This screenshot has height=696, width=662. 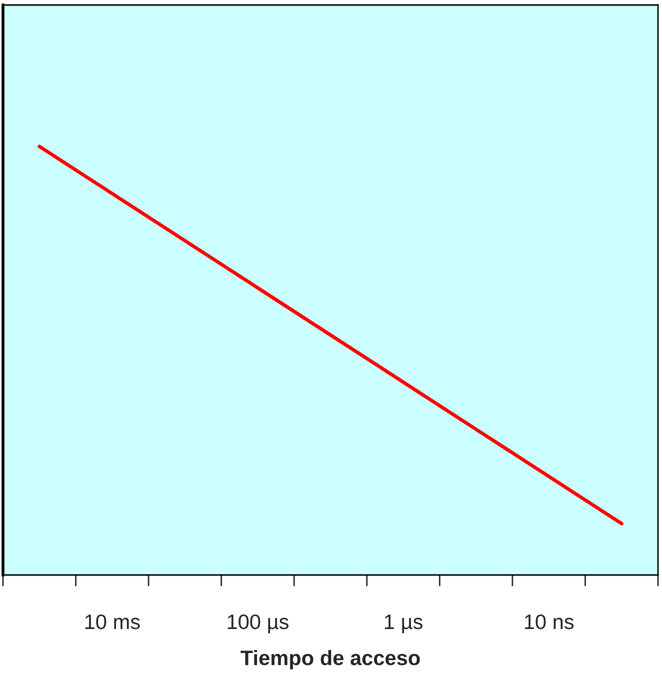 What do you see at coordinates (403, 624) in the screenshot?
I see `x-tick-label: 1 µs` at bounding box center [403, 624].